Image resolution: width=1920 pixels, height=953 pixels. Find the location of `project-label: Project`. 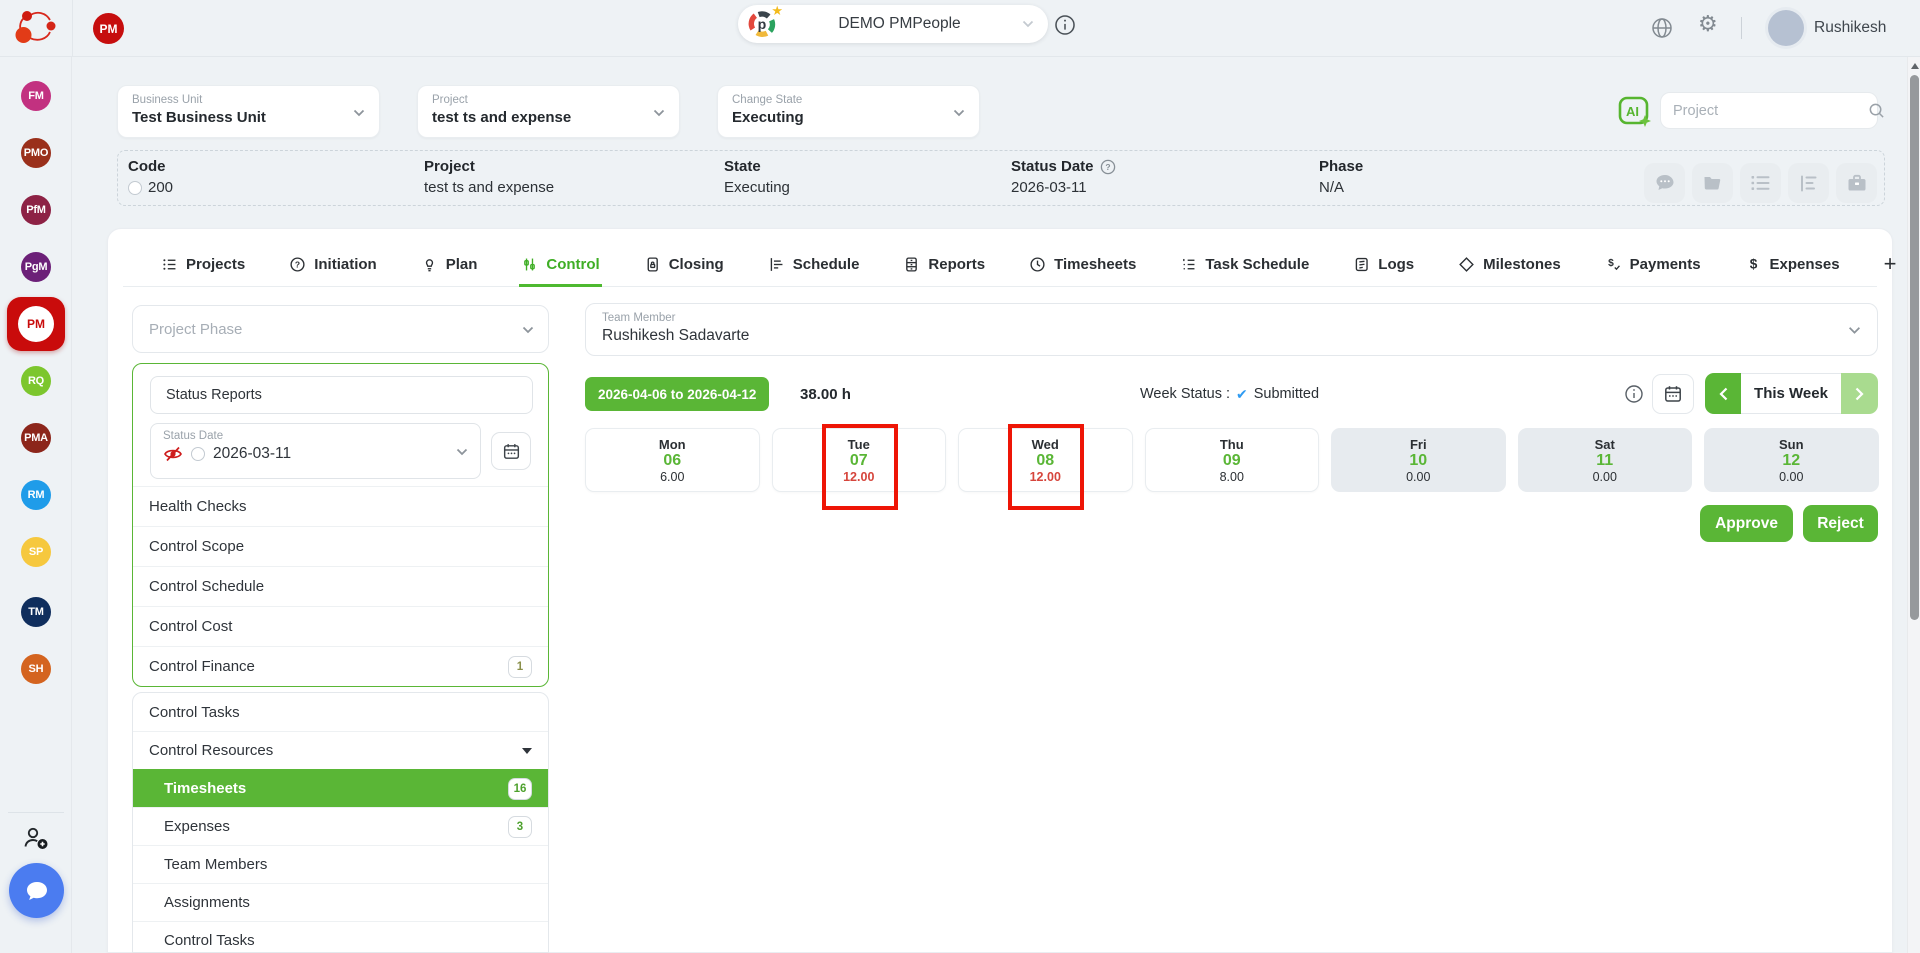

project-label: Project is located at coordinates (450, 100).